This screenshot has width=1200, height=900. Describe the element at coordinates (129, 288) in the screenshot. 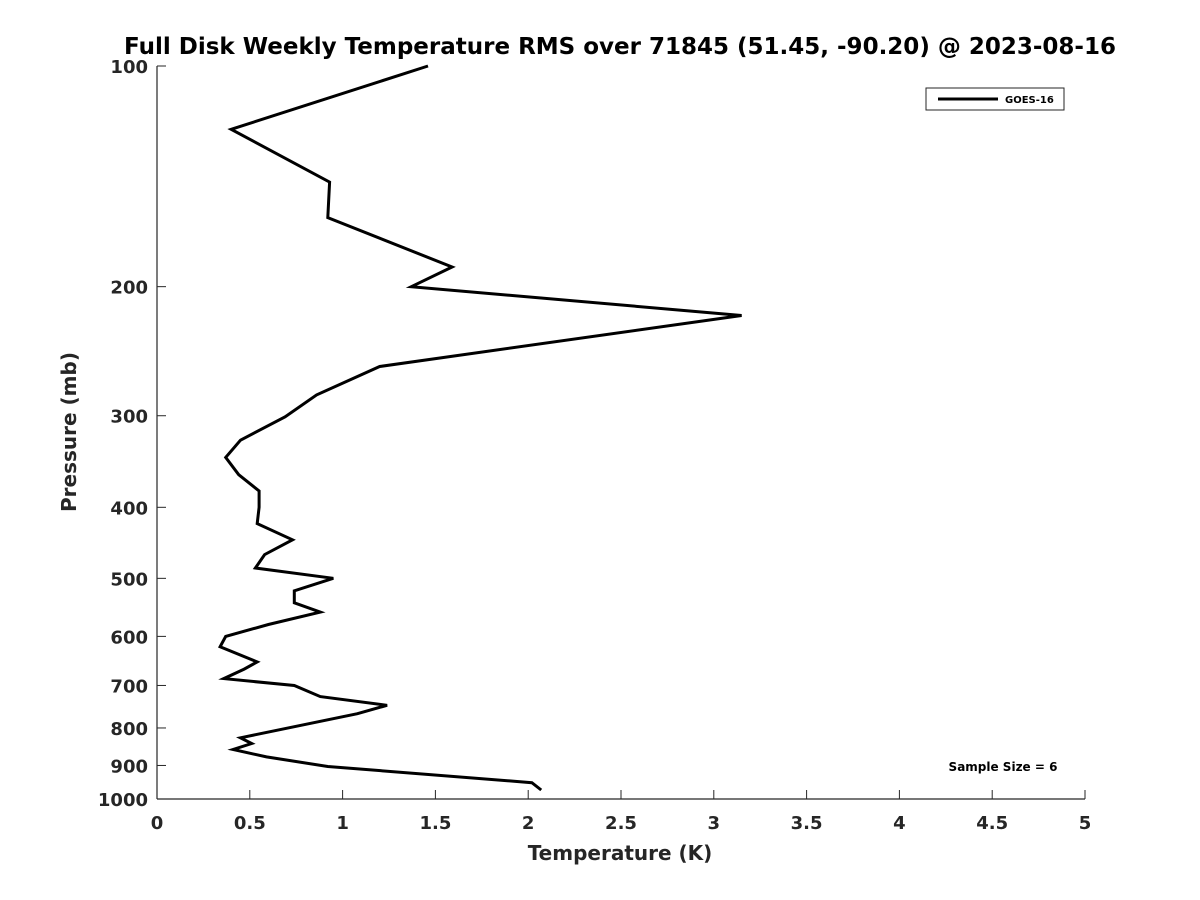

I see `y-tick-label: 200` at that location.